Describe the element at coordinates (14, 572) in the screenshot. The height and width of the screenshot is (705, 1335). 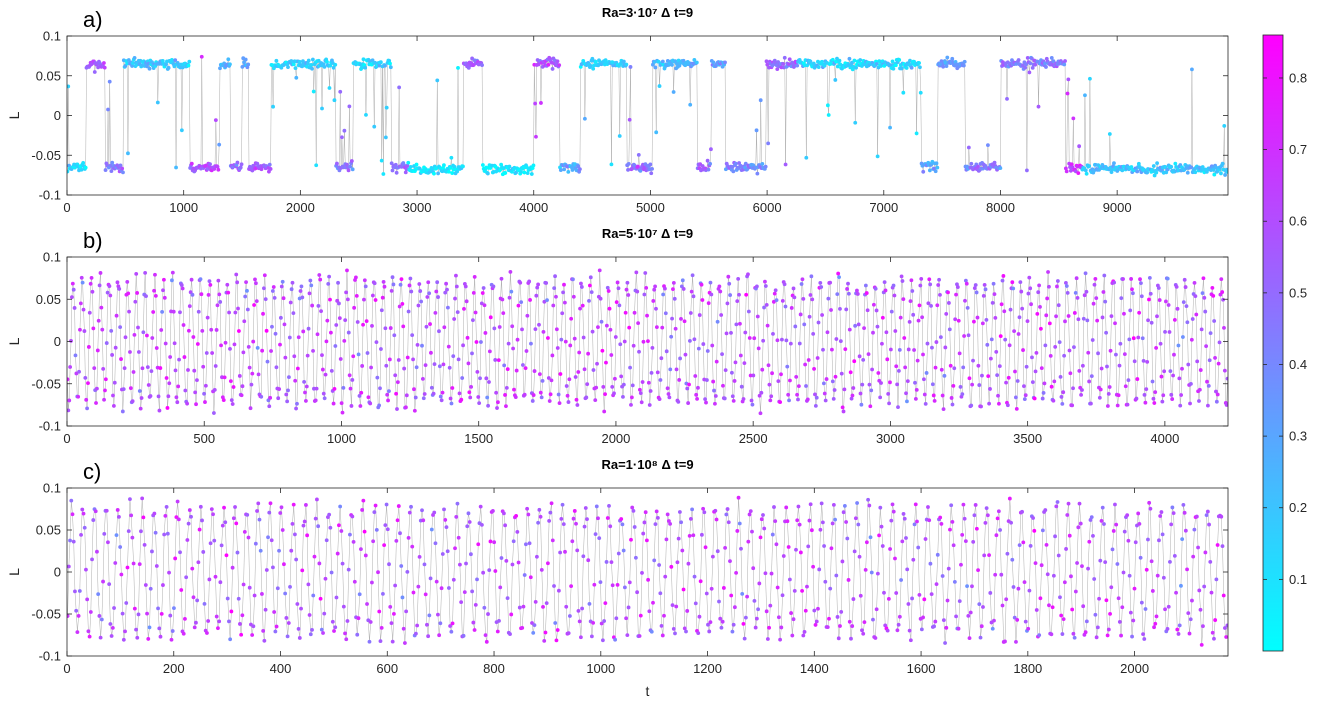
I see `y-axis-label: L` at that location.